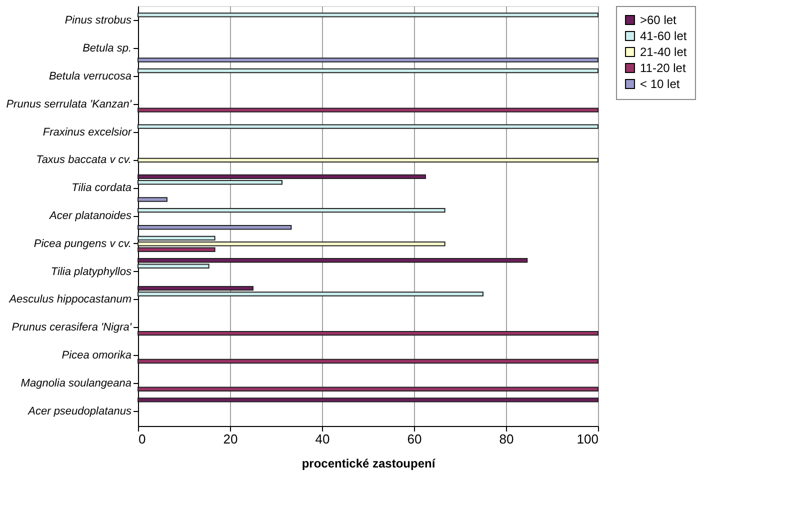 This screenshot has height=521, width=811. I want to click on legend-label: >60 let, so click(659, 20).